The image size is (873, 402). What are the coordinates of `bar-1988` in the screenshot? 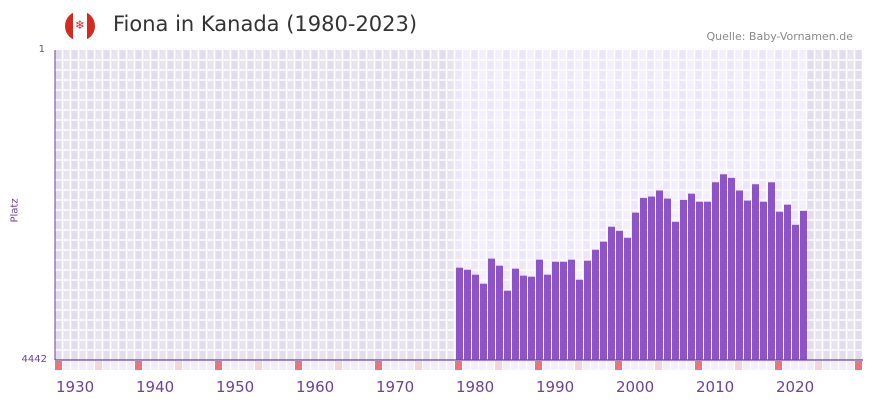 It's located at (523, 317).